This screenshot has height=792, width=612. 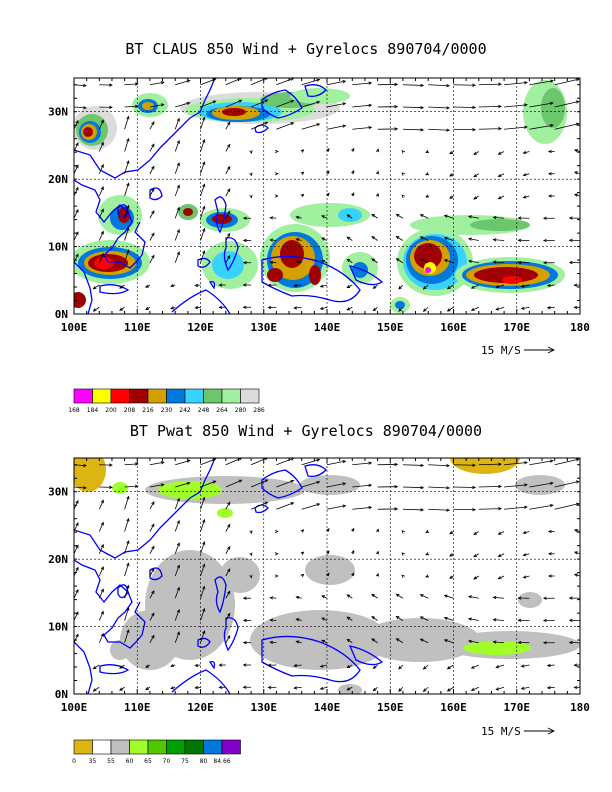 I want to click on colorbar-label: 80, so click(x=204, y=761).